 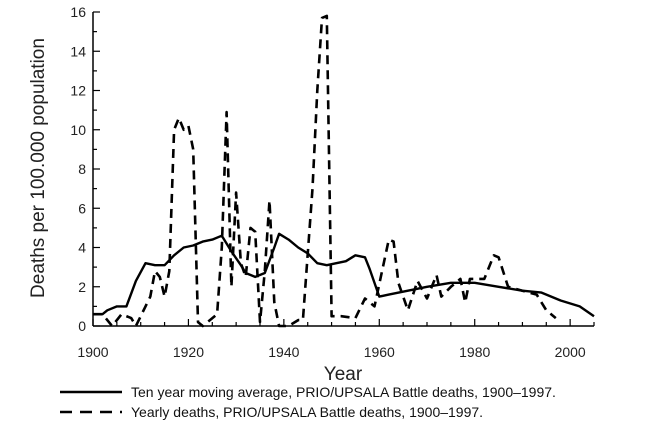 I want to click on x-tick-label: 1900, so click(x=92, y=352).